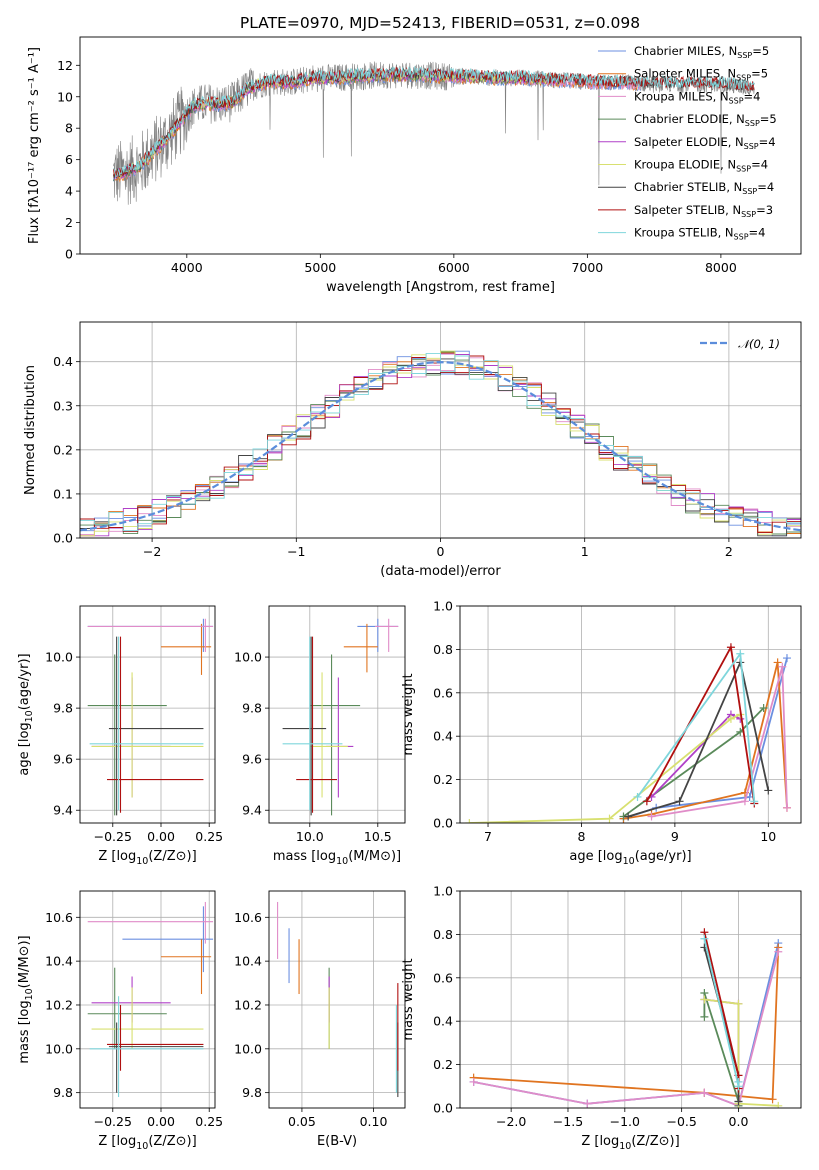  I want to click on gaussian-curve, so click(440, 446).